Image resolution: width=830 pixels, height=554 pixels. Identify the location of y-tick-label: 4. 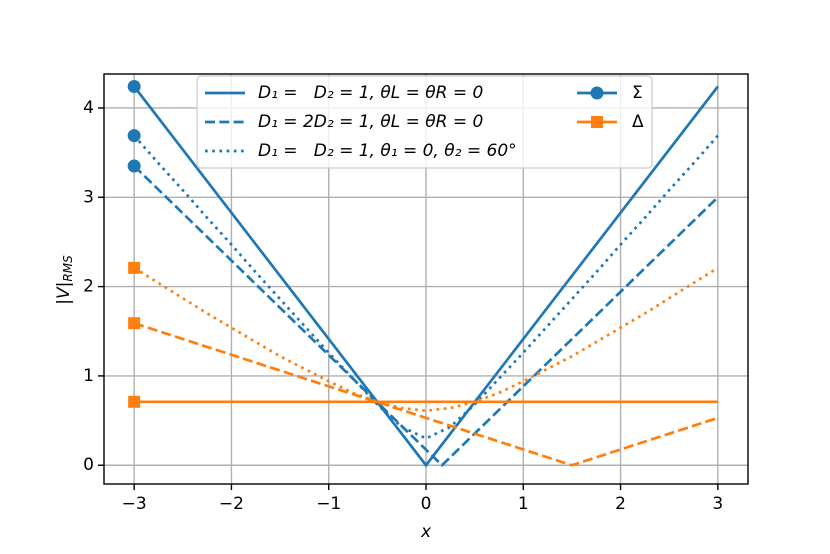
(88, 108).